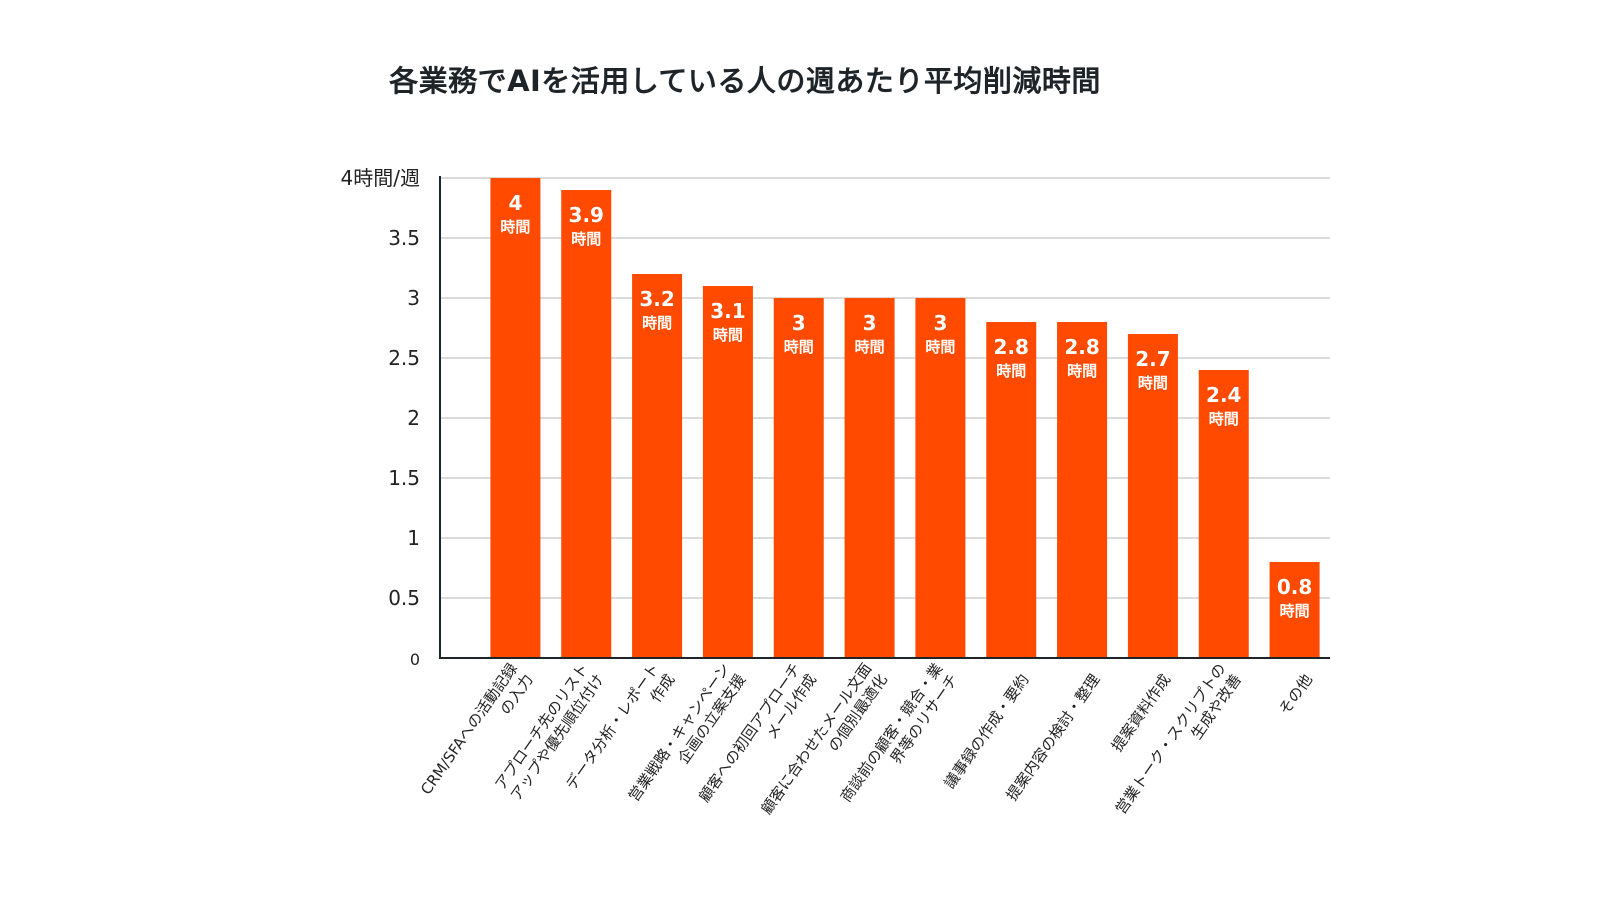  Describe the element at coordinates (745, 81) in the screenshot. I see `chart-title: 各業務でAIを活用している人の週あたり平均削減時間` at that location.